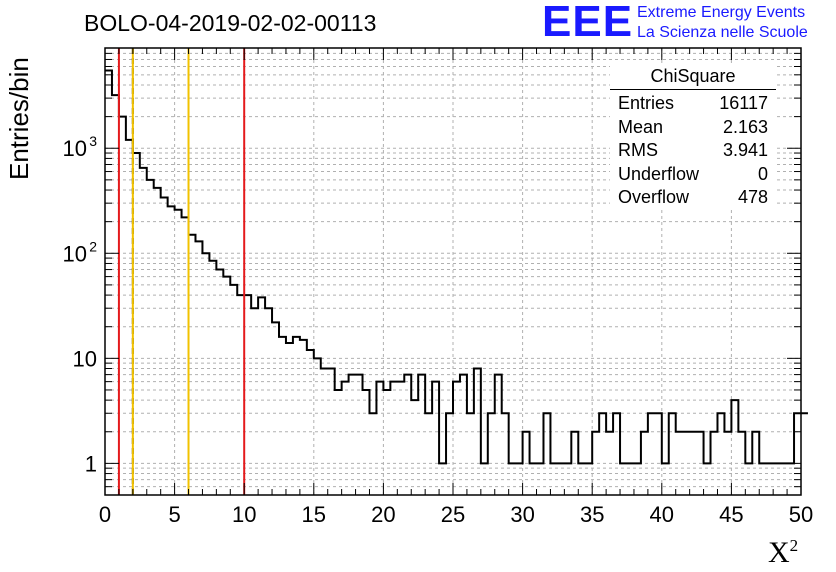 This screenshot has height=572, width=836. Describe the element at coordinates (91, 463) in the screenshot. I see `y-tick-label: 1` at that location.